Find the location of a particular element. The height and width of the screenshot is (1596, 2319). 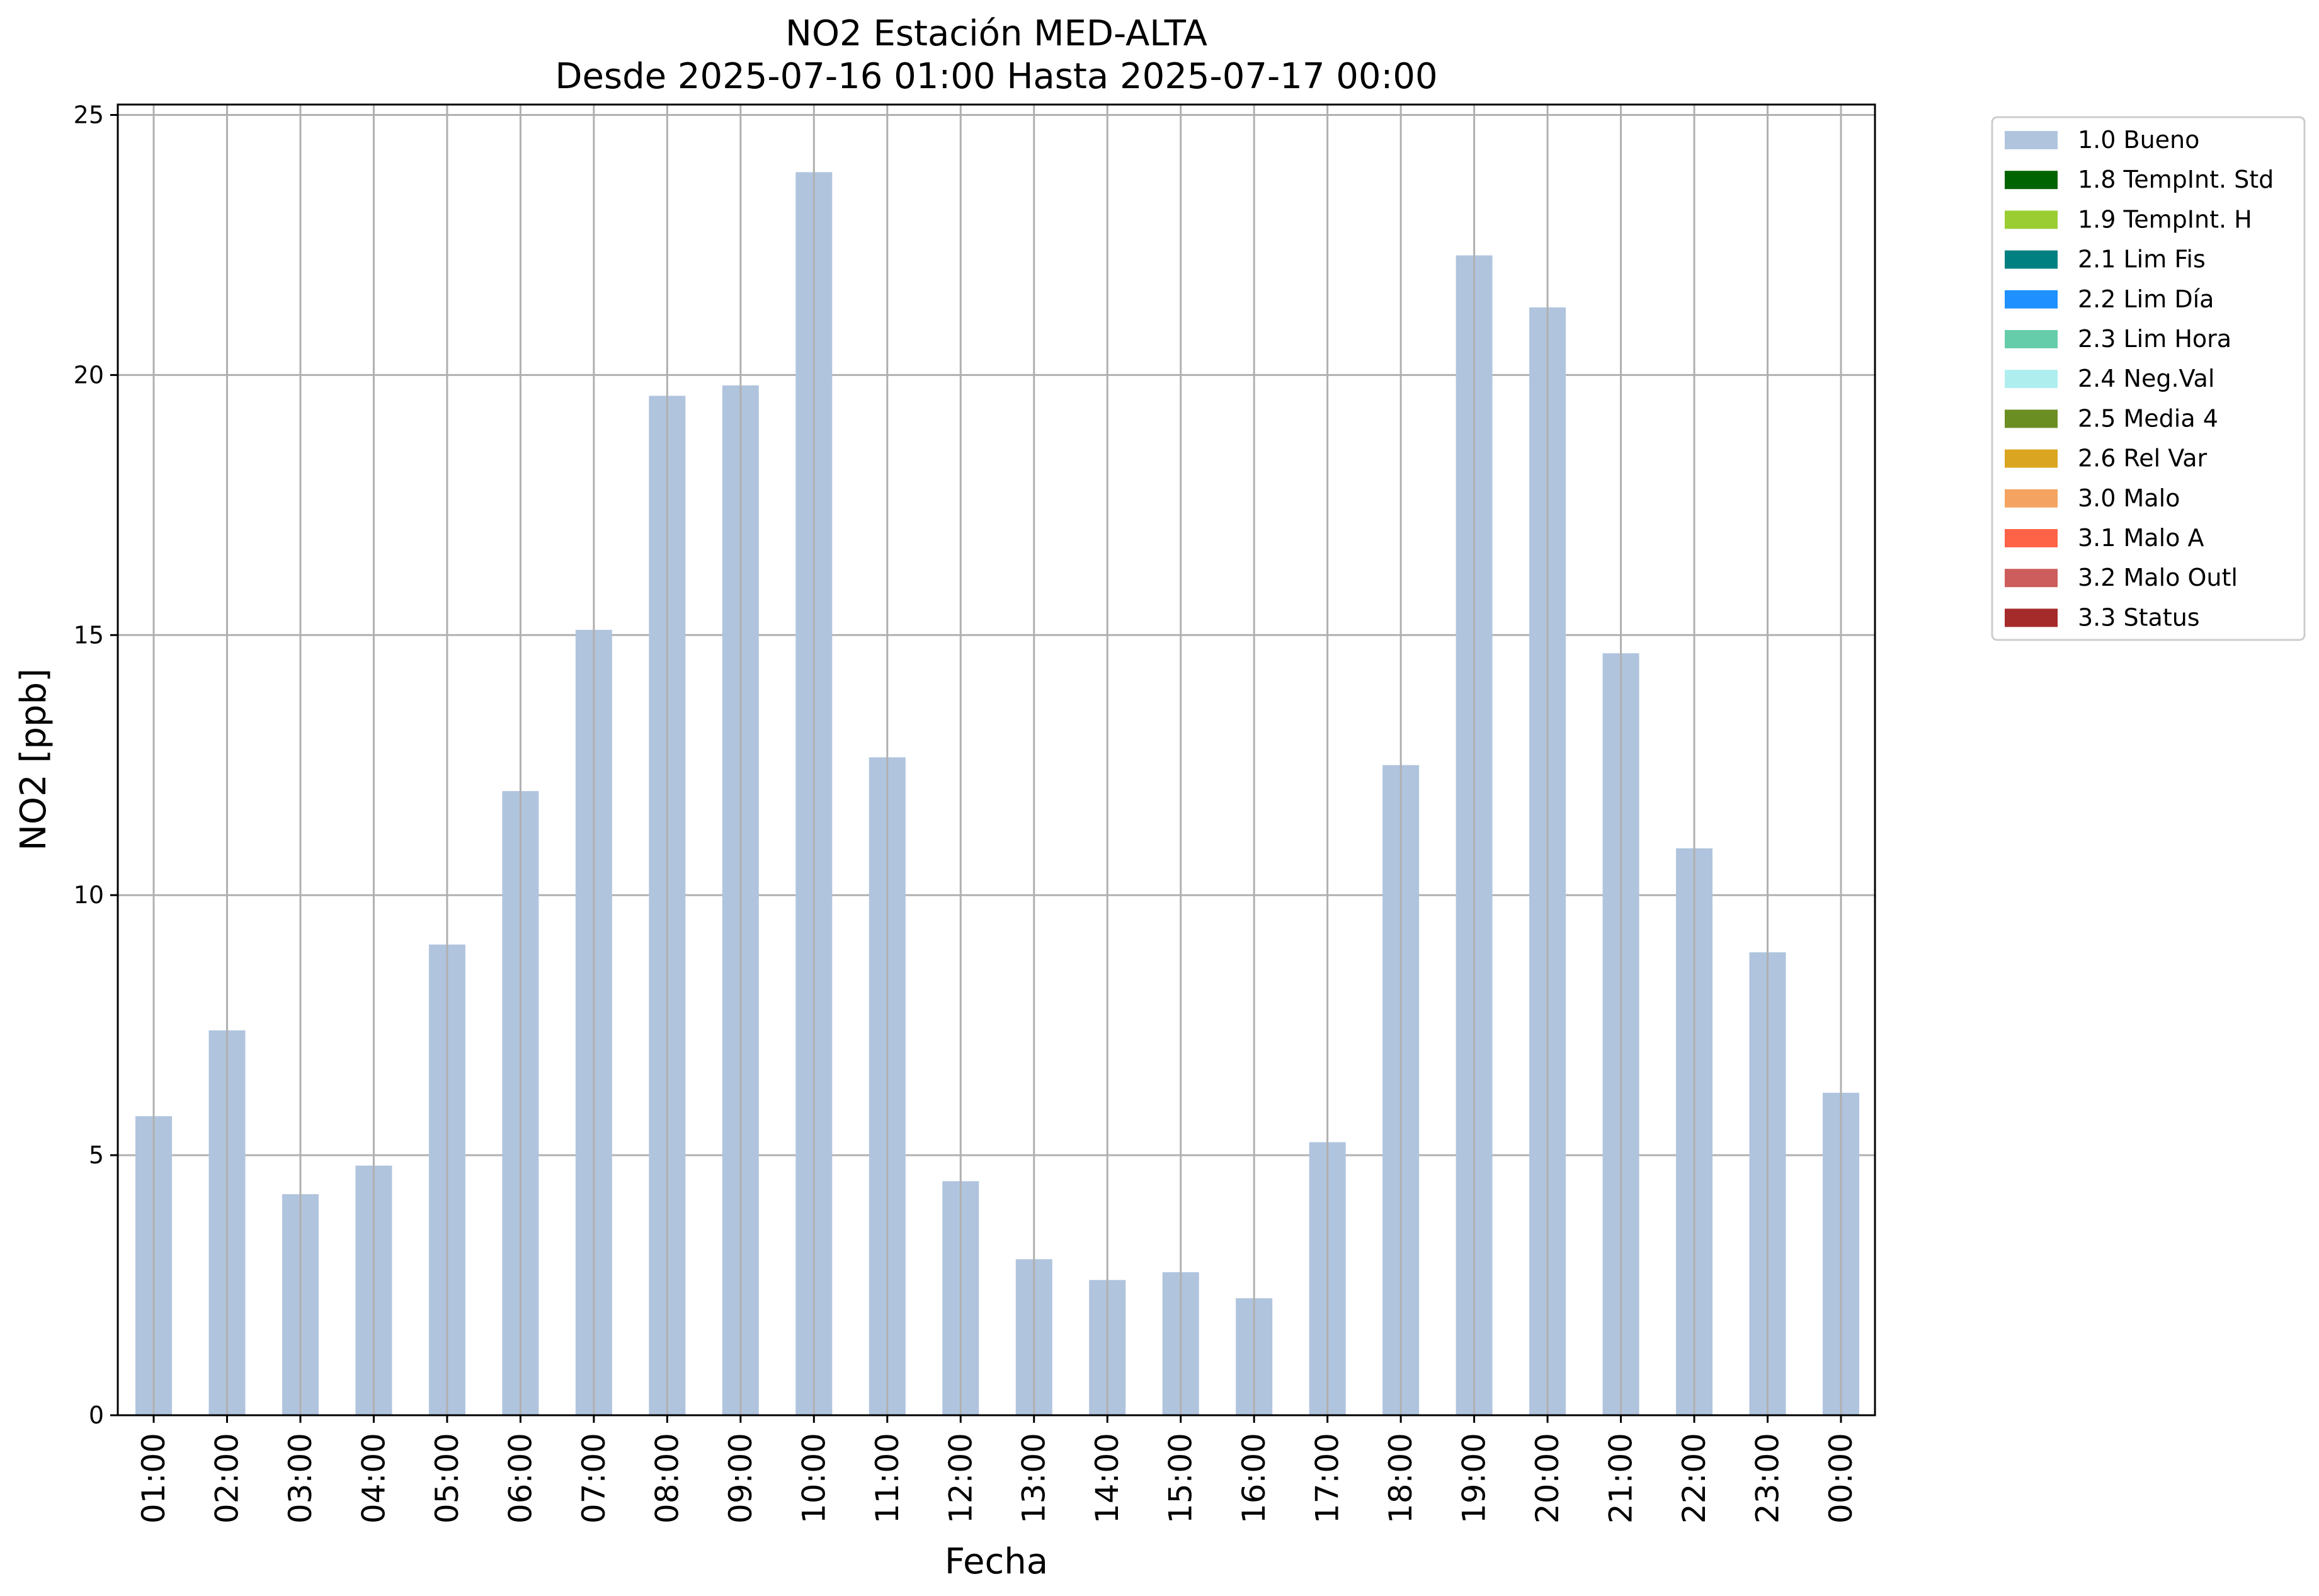

x-tick-label: 10:00 is located at coordinates (813, 1478).